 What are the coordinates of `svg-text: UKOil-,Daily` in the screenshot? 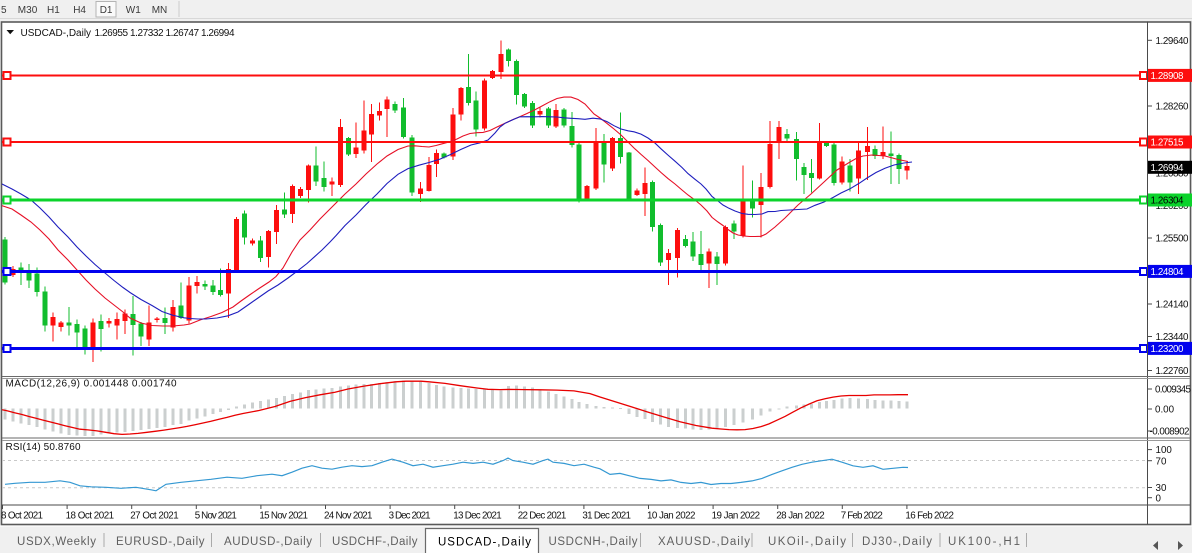 It's located at (807, 542).